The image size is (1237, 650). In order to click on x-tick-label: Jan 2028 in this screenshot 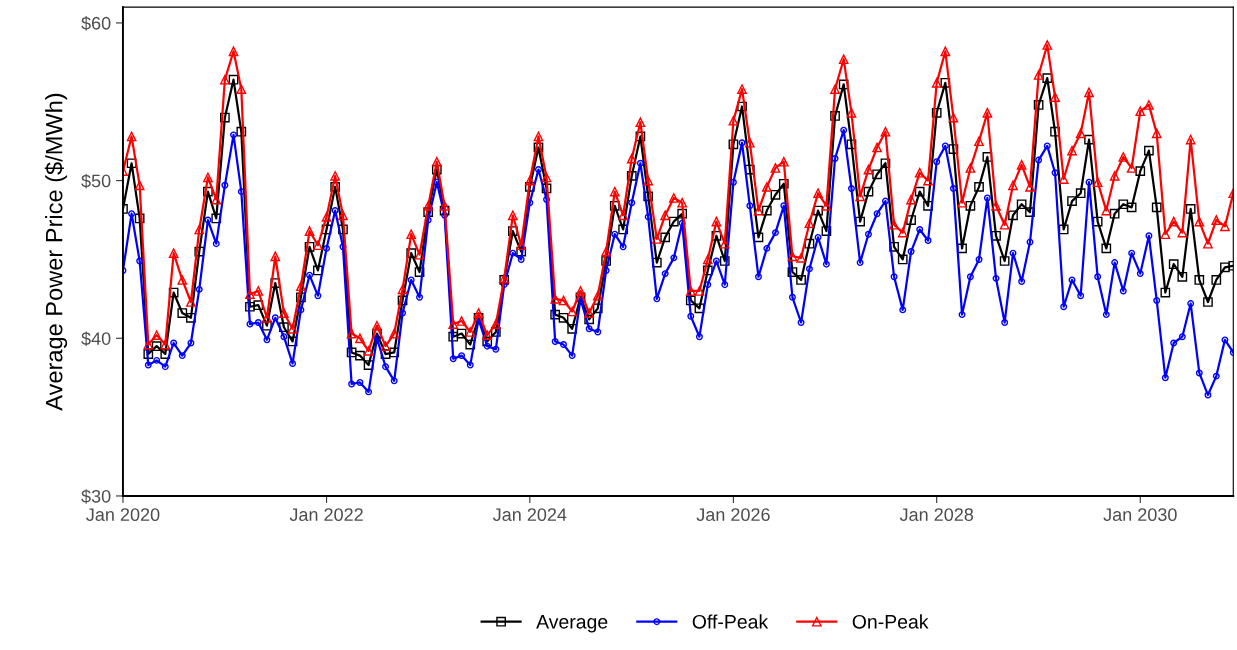, I will do `click(936, 515)`.